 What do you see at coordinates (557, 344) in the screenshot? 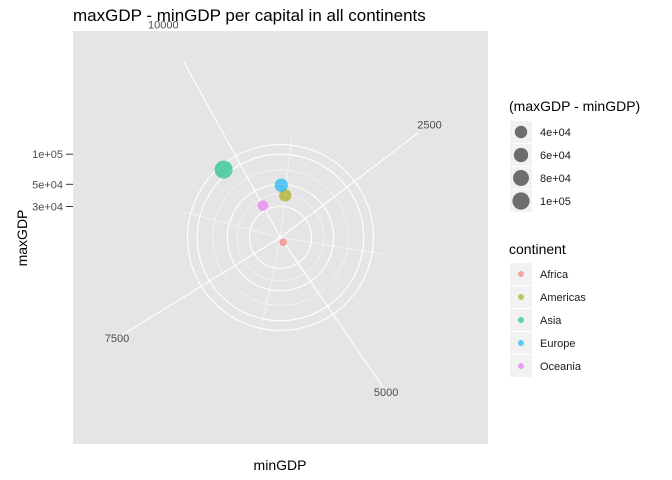
I see `color-legend-label: Europe` at bounding box center [557, 344].